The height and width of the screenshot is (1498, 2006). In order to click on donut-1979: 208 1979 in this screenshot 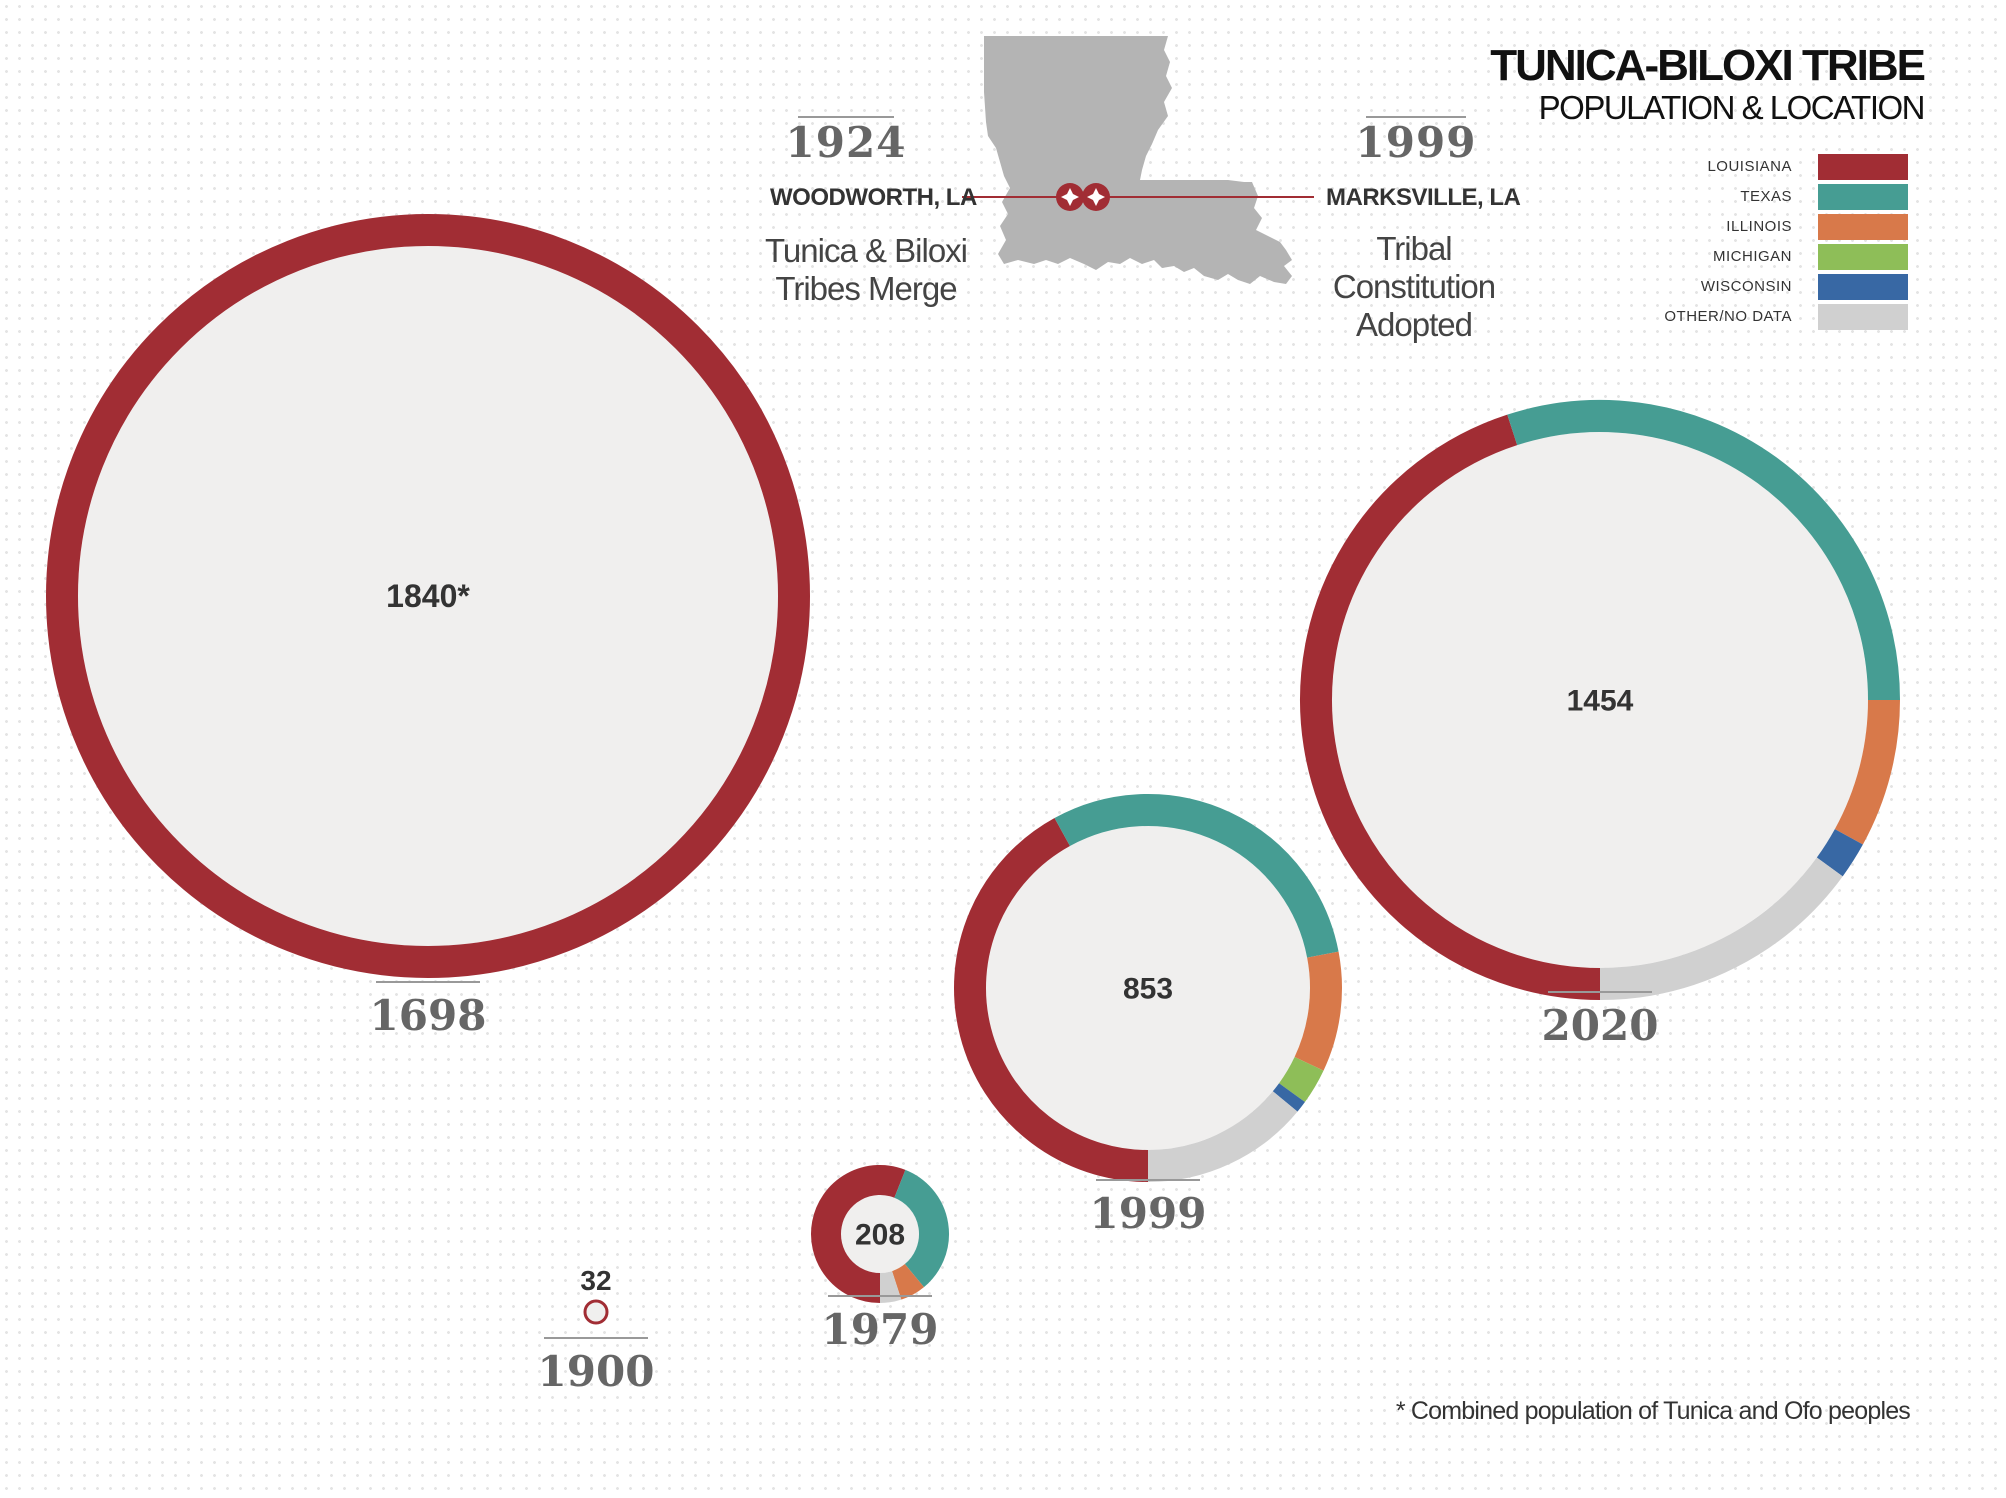, I will do `click(880, 1259)`.